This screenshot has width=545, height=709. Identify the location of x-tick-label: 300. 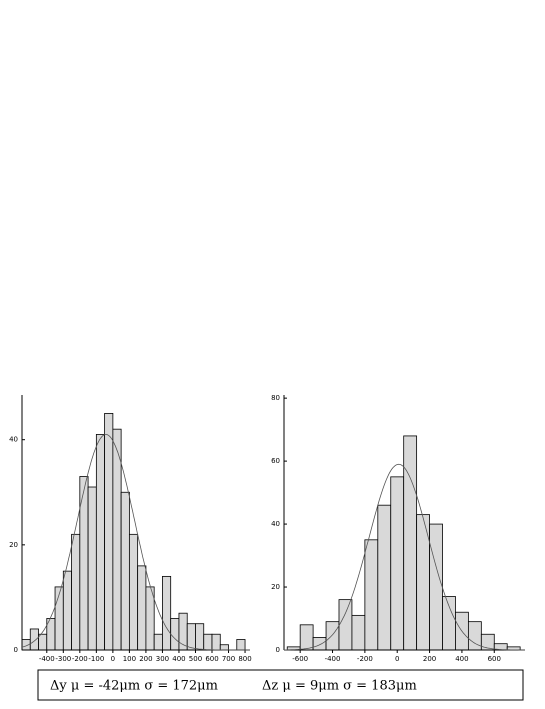
(162, 659).